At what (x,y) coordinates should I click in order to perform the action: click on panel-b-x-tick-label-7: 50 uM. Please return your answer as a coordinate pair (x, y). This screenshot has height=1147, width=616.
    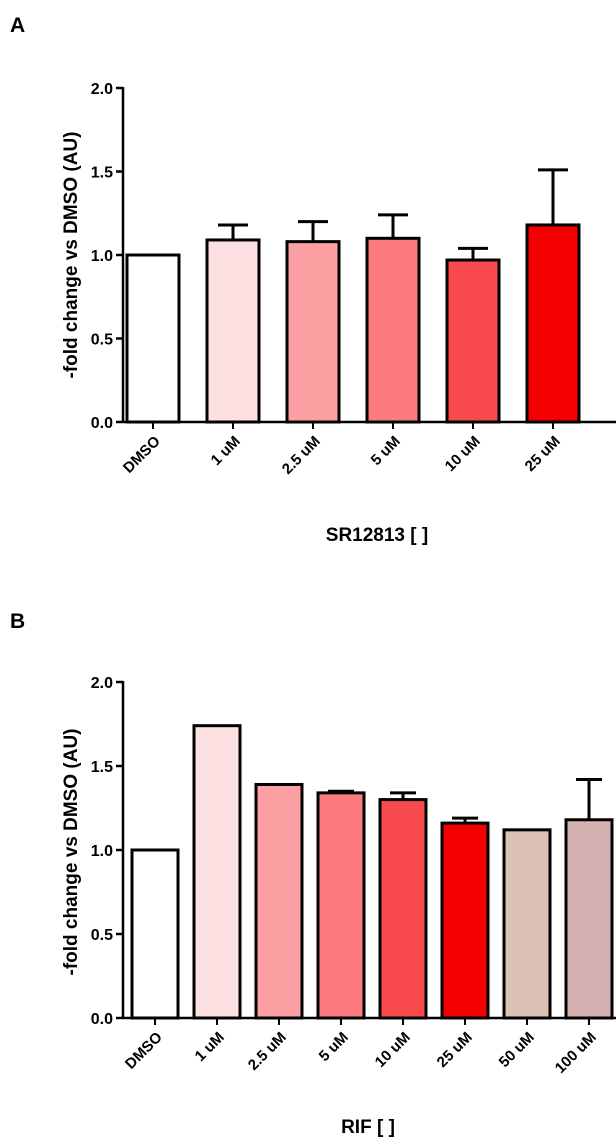
    Looking at the image, I should click on (517, 1050).